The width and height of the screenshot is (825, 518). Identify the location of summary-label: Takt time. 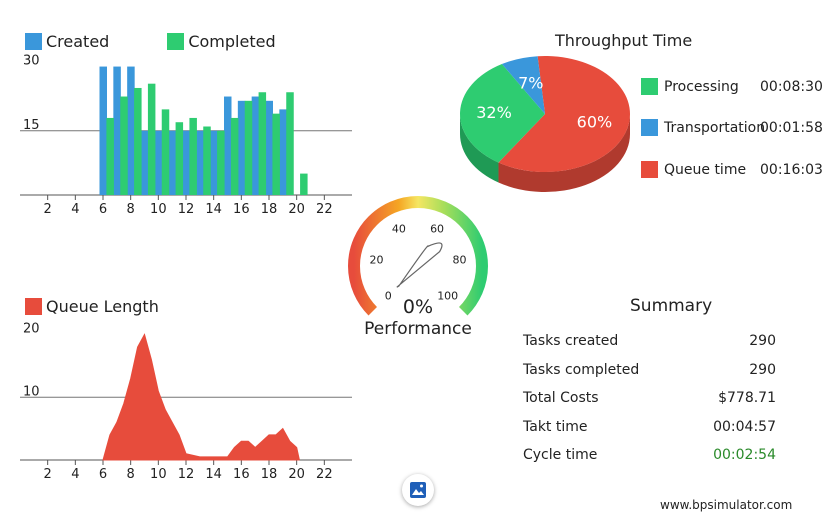
(555, 427).